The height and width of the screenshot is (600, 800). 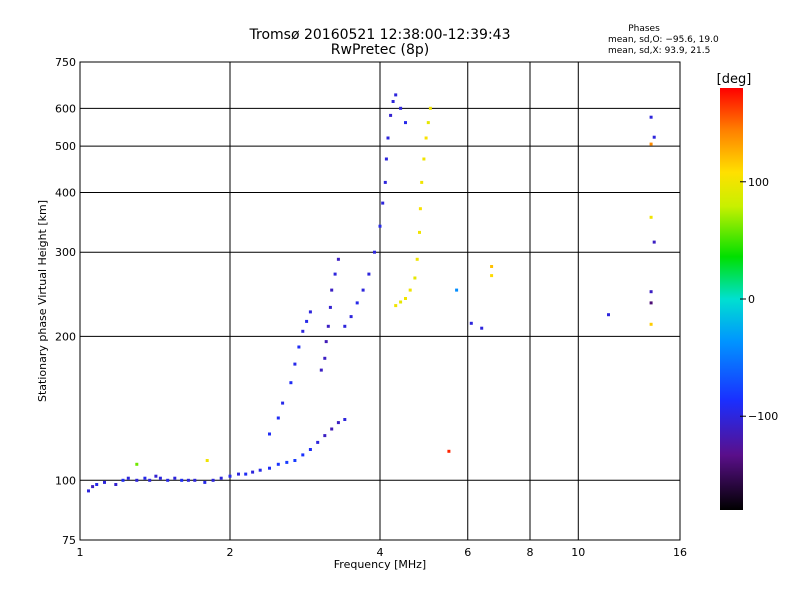 I want to click on x-tick-label: 4, so click(x=380, y=552).